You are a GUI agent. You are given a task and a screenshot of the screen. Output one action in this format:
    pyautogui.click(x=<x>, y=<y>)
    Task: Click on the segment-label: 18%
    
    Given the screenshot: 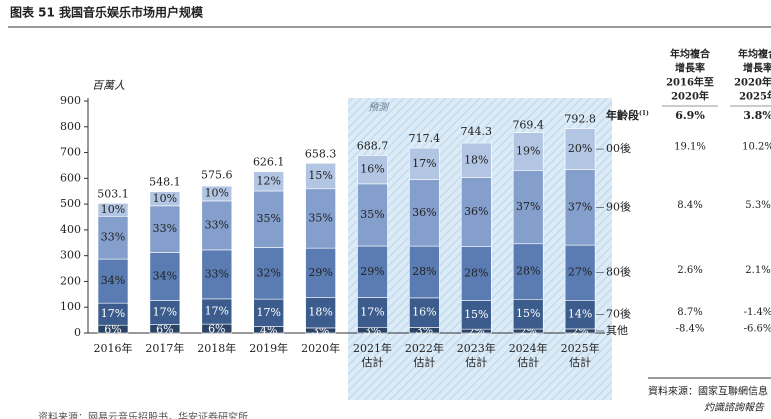 What is the action you would take?
    pyautogui.click(x=320, y=312)
    